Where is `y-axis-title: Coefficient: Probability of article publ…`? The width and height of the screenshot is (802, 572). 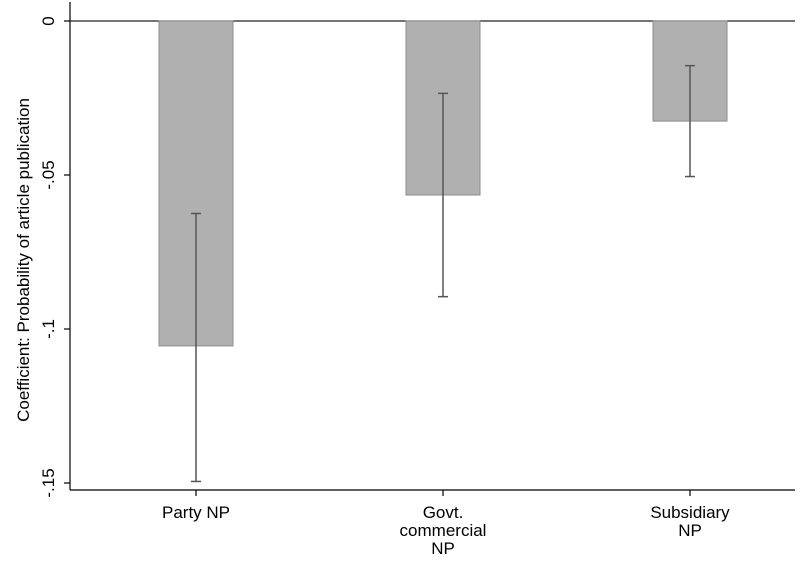
y-axis-title: Coefficient: Probability of article publ… is located at coordinates (23, 260).